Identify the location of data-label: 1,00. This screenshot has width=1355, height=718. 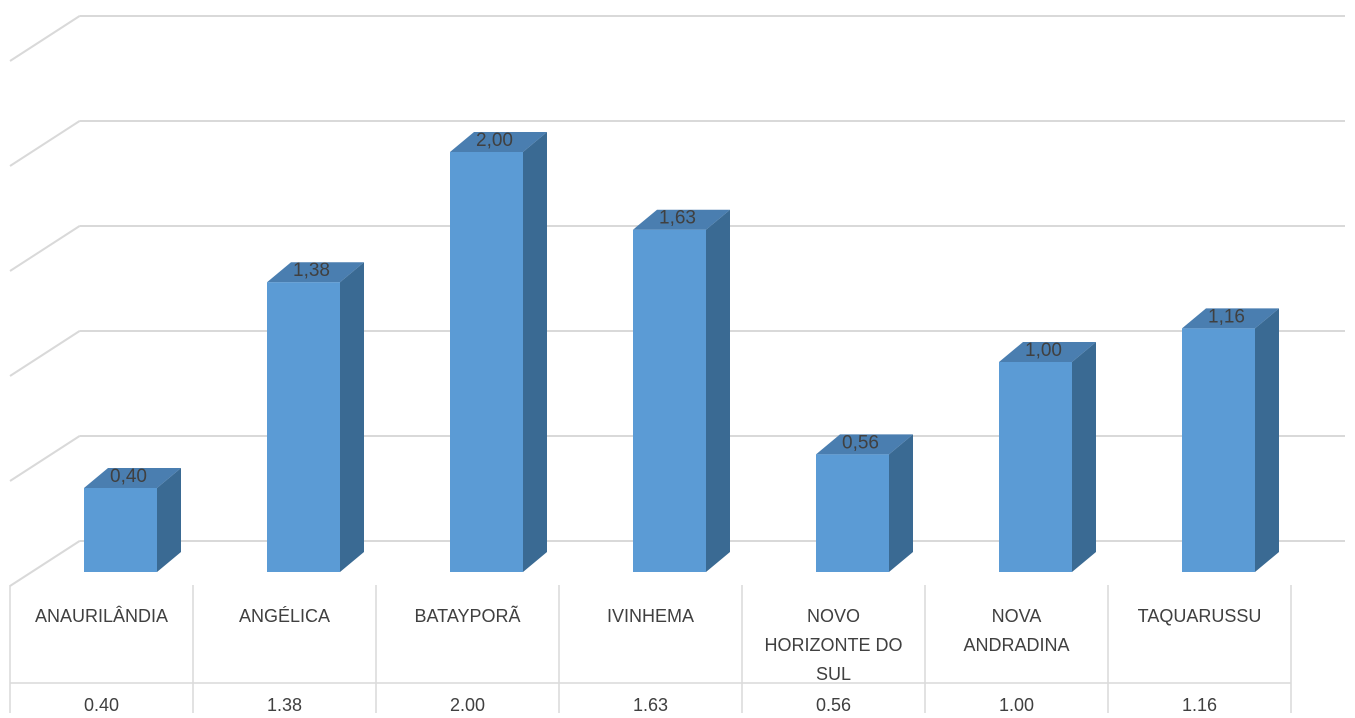
(1043, 350).